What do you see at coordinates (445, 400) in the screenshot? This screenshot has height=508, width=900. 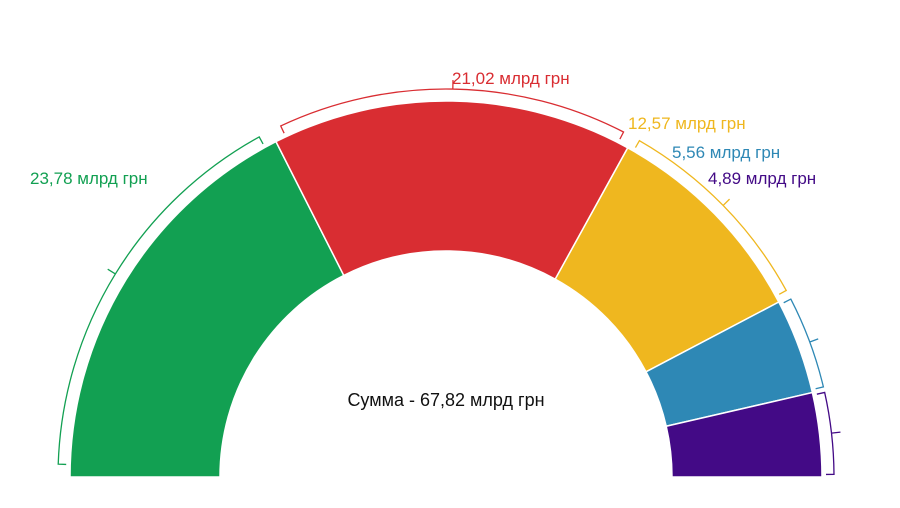 I see `total-label: Сумма - 67,82 млрд грн` at bounding box center [445, 400].